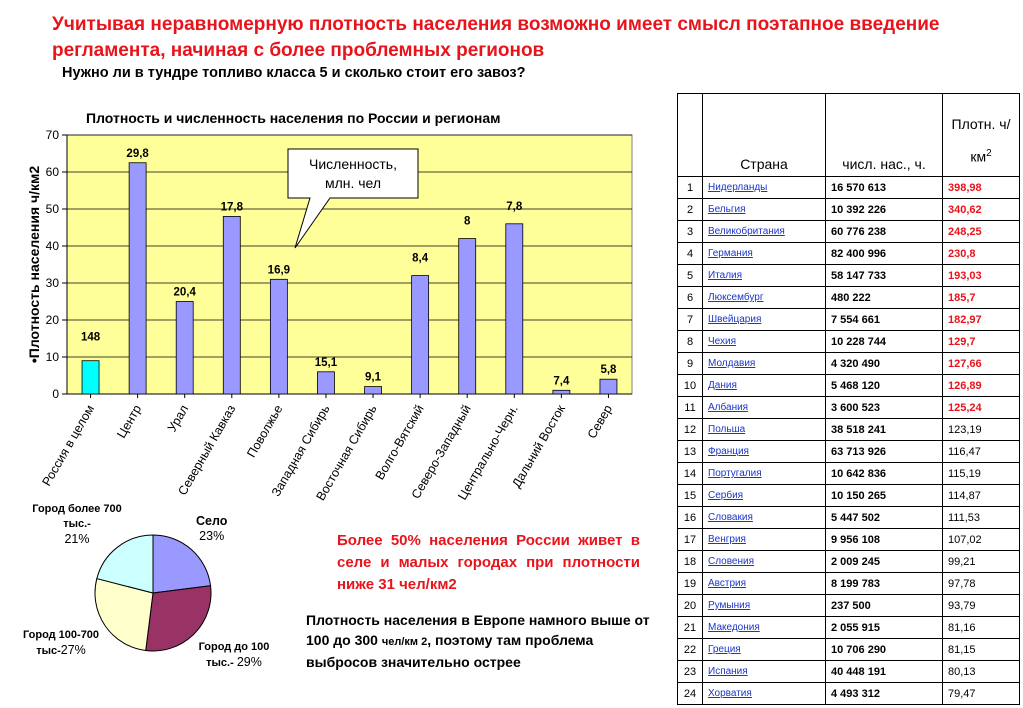 The height and width of the screenshot is (708, 1023). Describe the element at coordinates (884, 253) in the screenshot. I see `population-cell: 82 400 996` at that location.